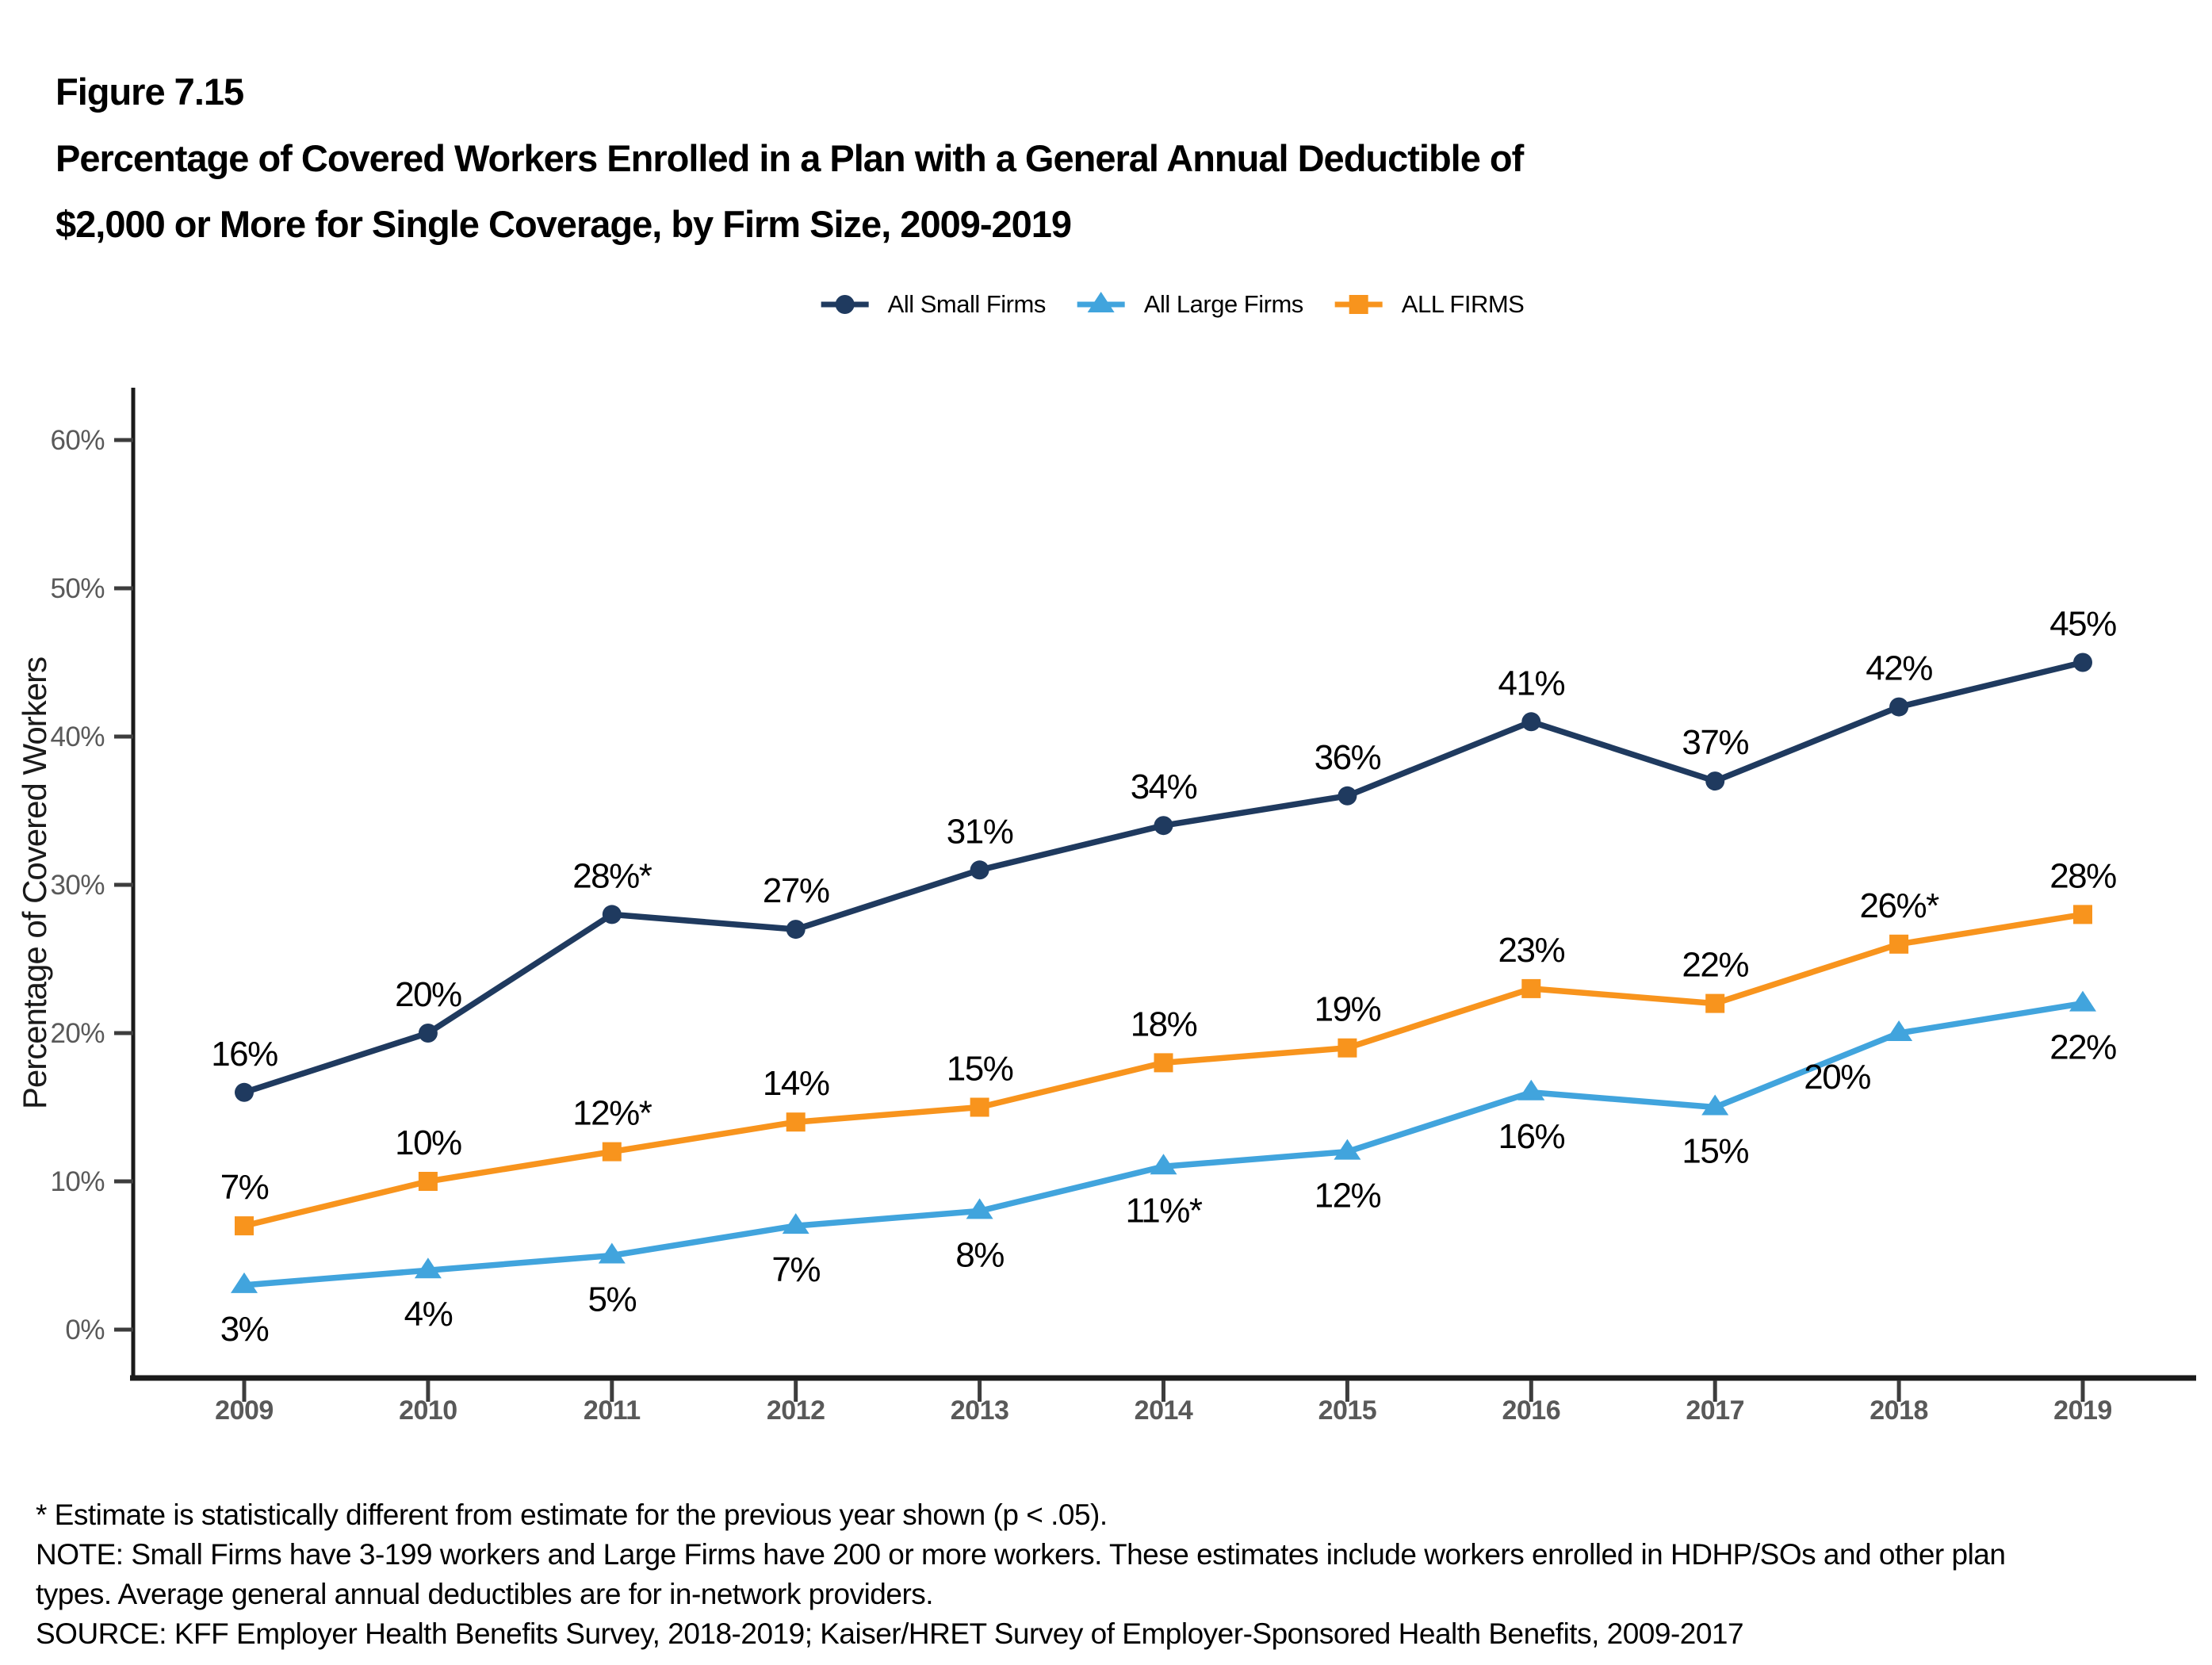 This screenshot has height=1665, width=2212. I want to click on x-tick-label: 2011, so click(612, 1410).